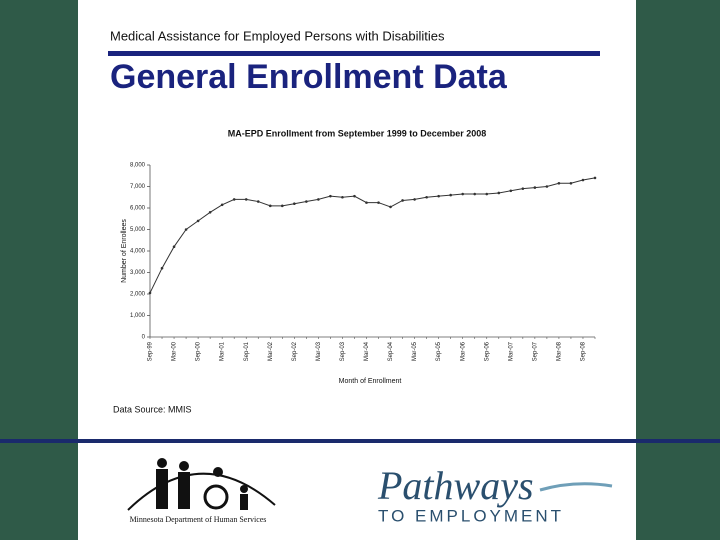 Image resolution: width=720 pixels, height=540 pixels. What do you see at coordinates (295, 351) in the screenshot?
I see `x-tick-label: Sep-02` at bounding box center [295, 351].